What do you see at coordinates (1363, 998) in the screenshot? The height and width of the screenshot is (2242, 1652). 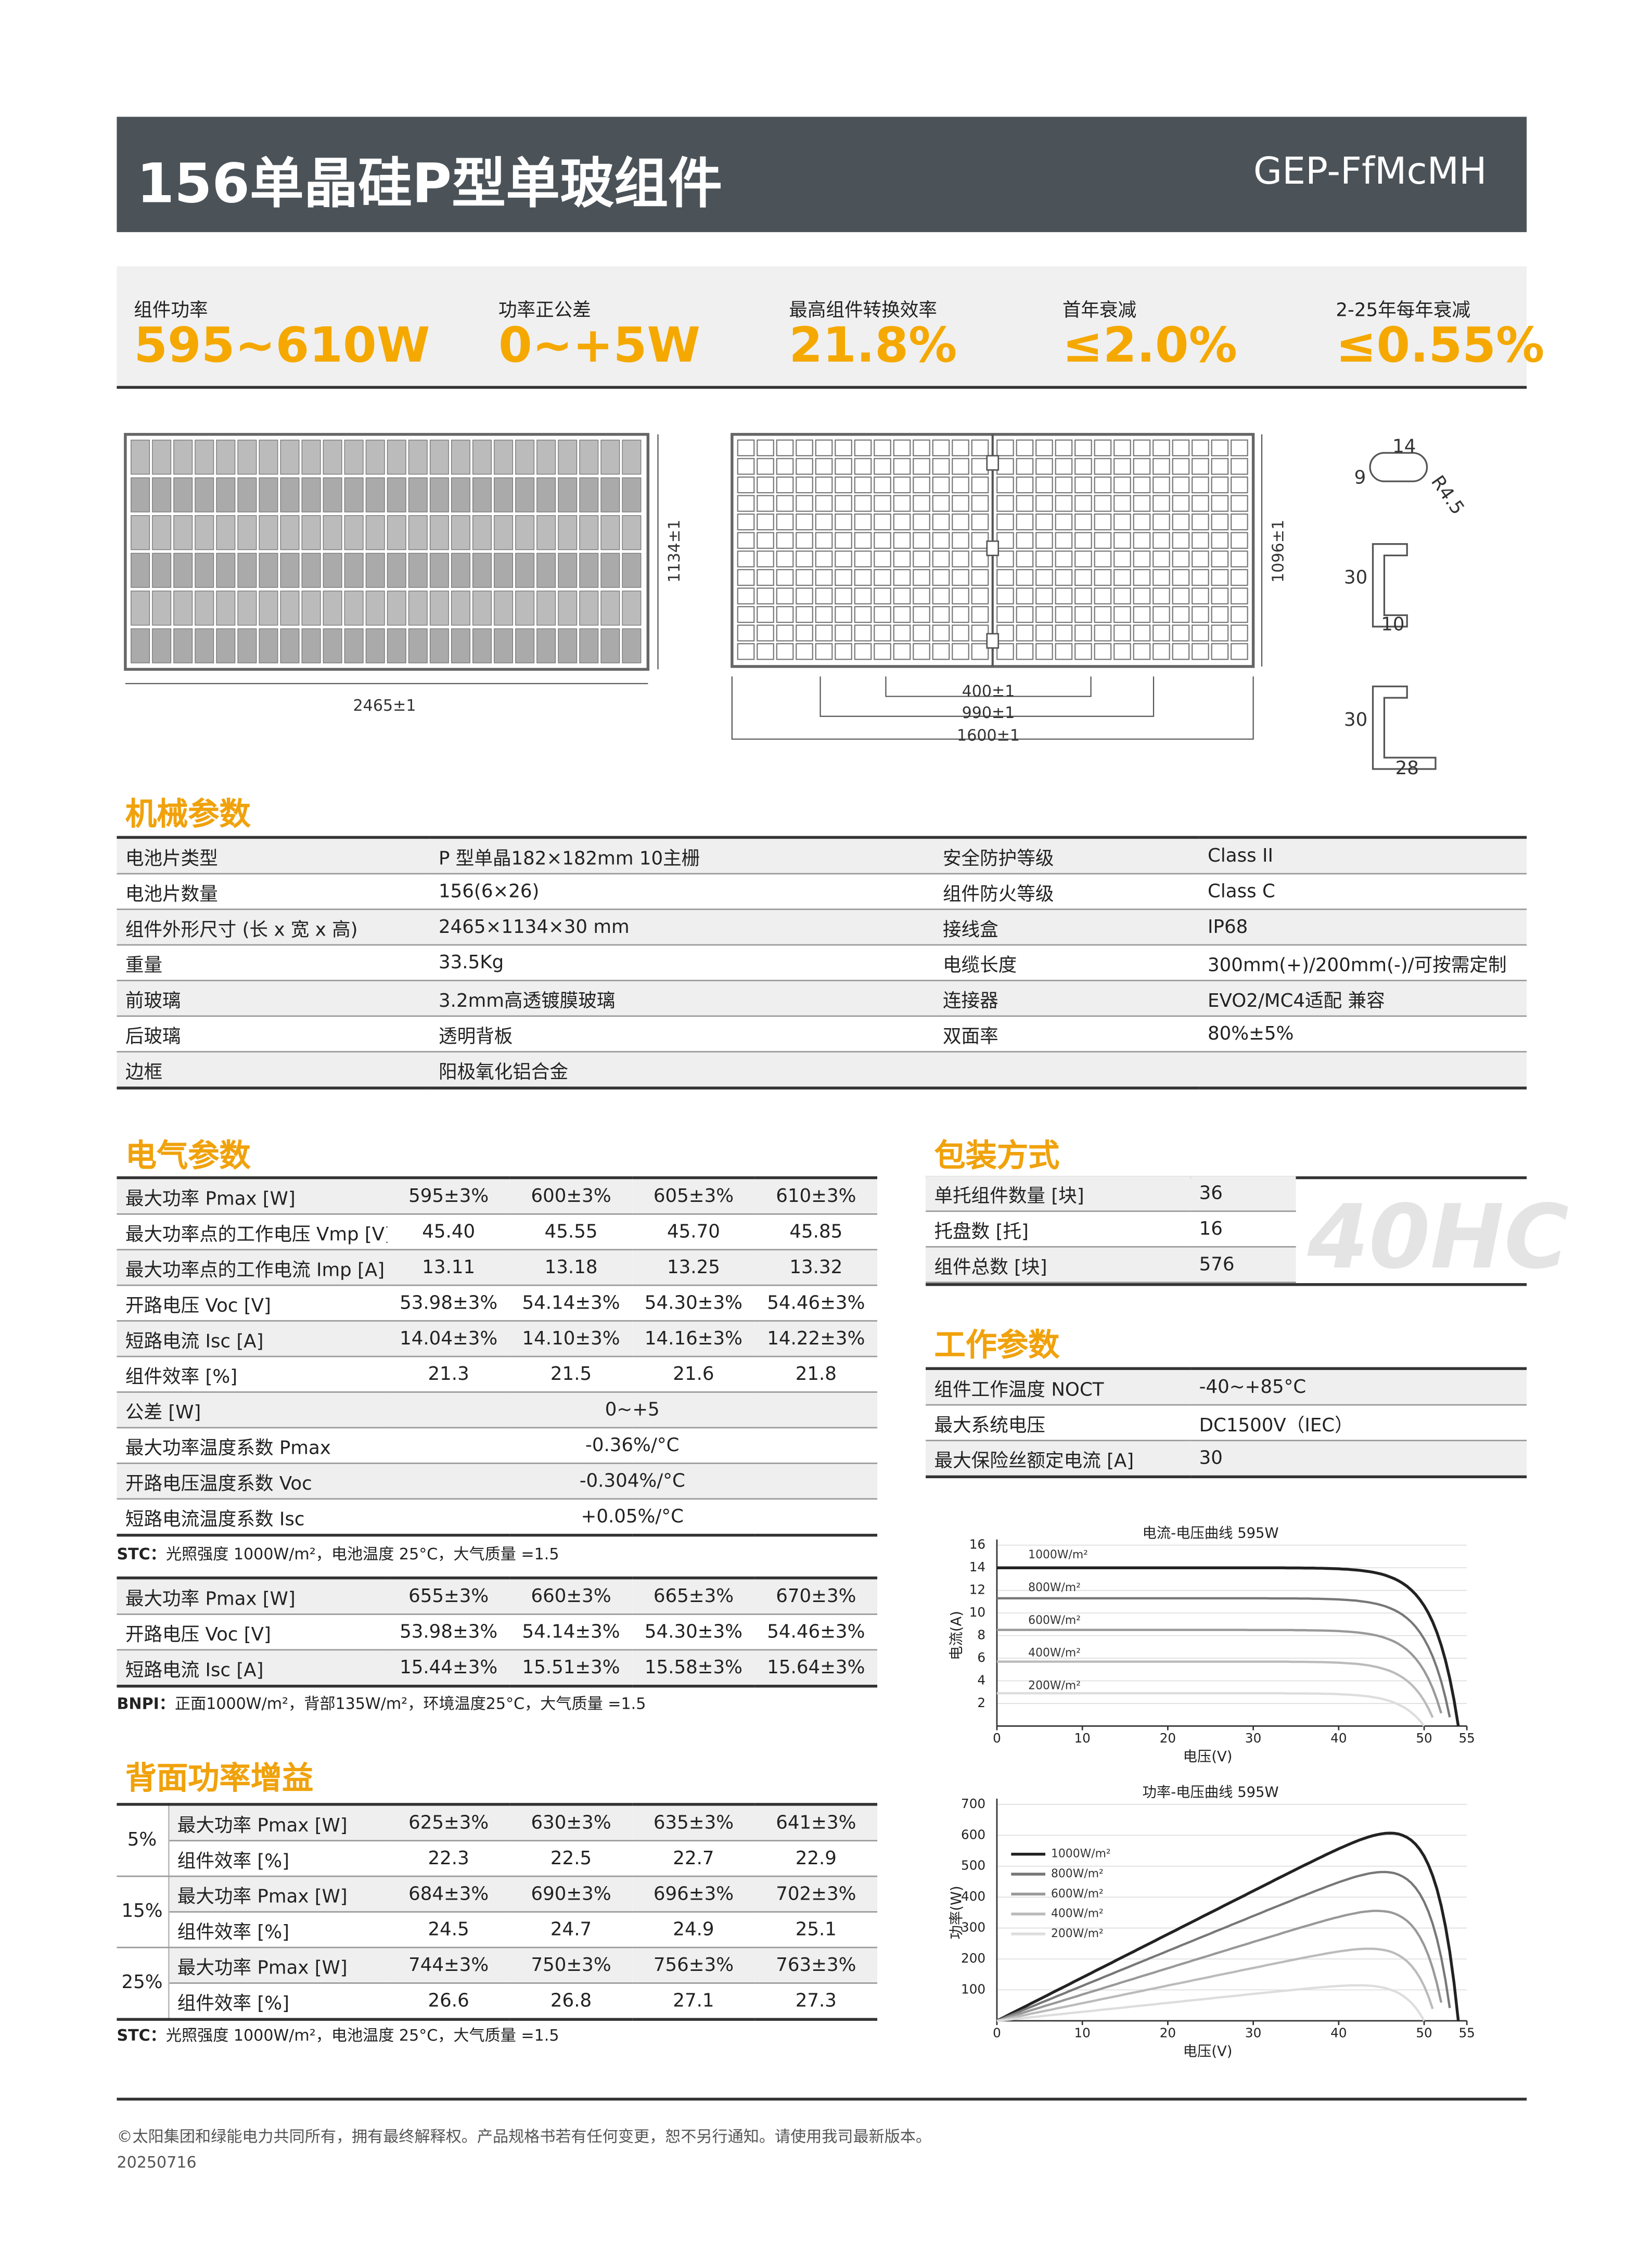 I see `table-cell: EVO2/MC4适配 兼容` at bounding box center [1363, 998].